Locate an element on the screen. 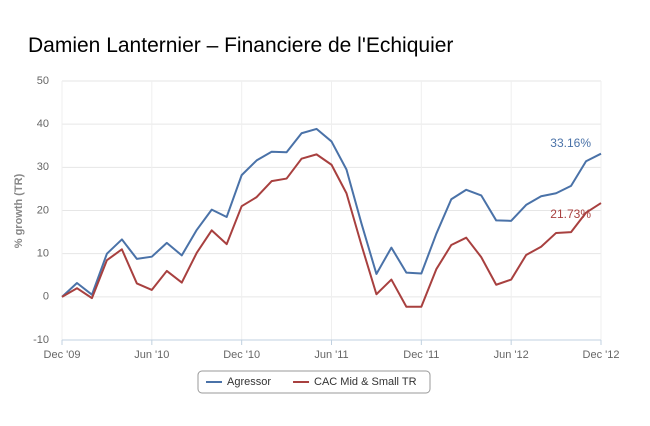 Image resolution: width=650 pixels, height=426 pixels. x-tick-label: Dec '12 is located at coordinates (601, 355).